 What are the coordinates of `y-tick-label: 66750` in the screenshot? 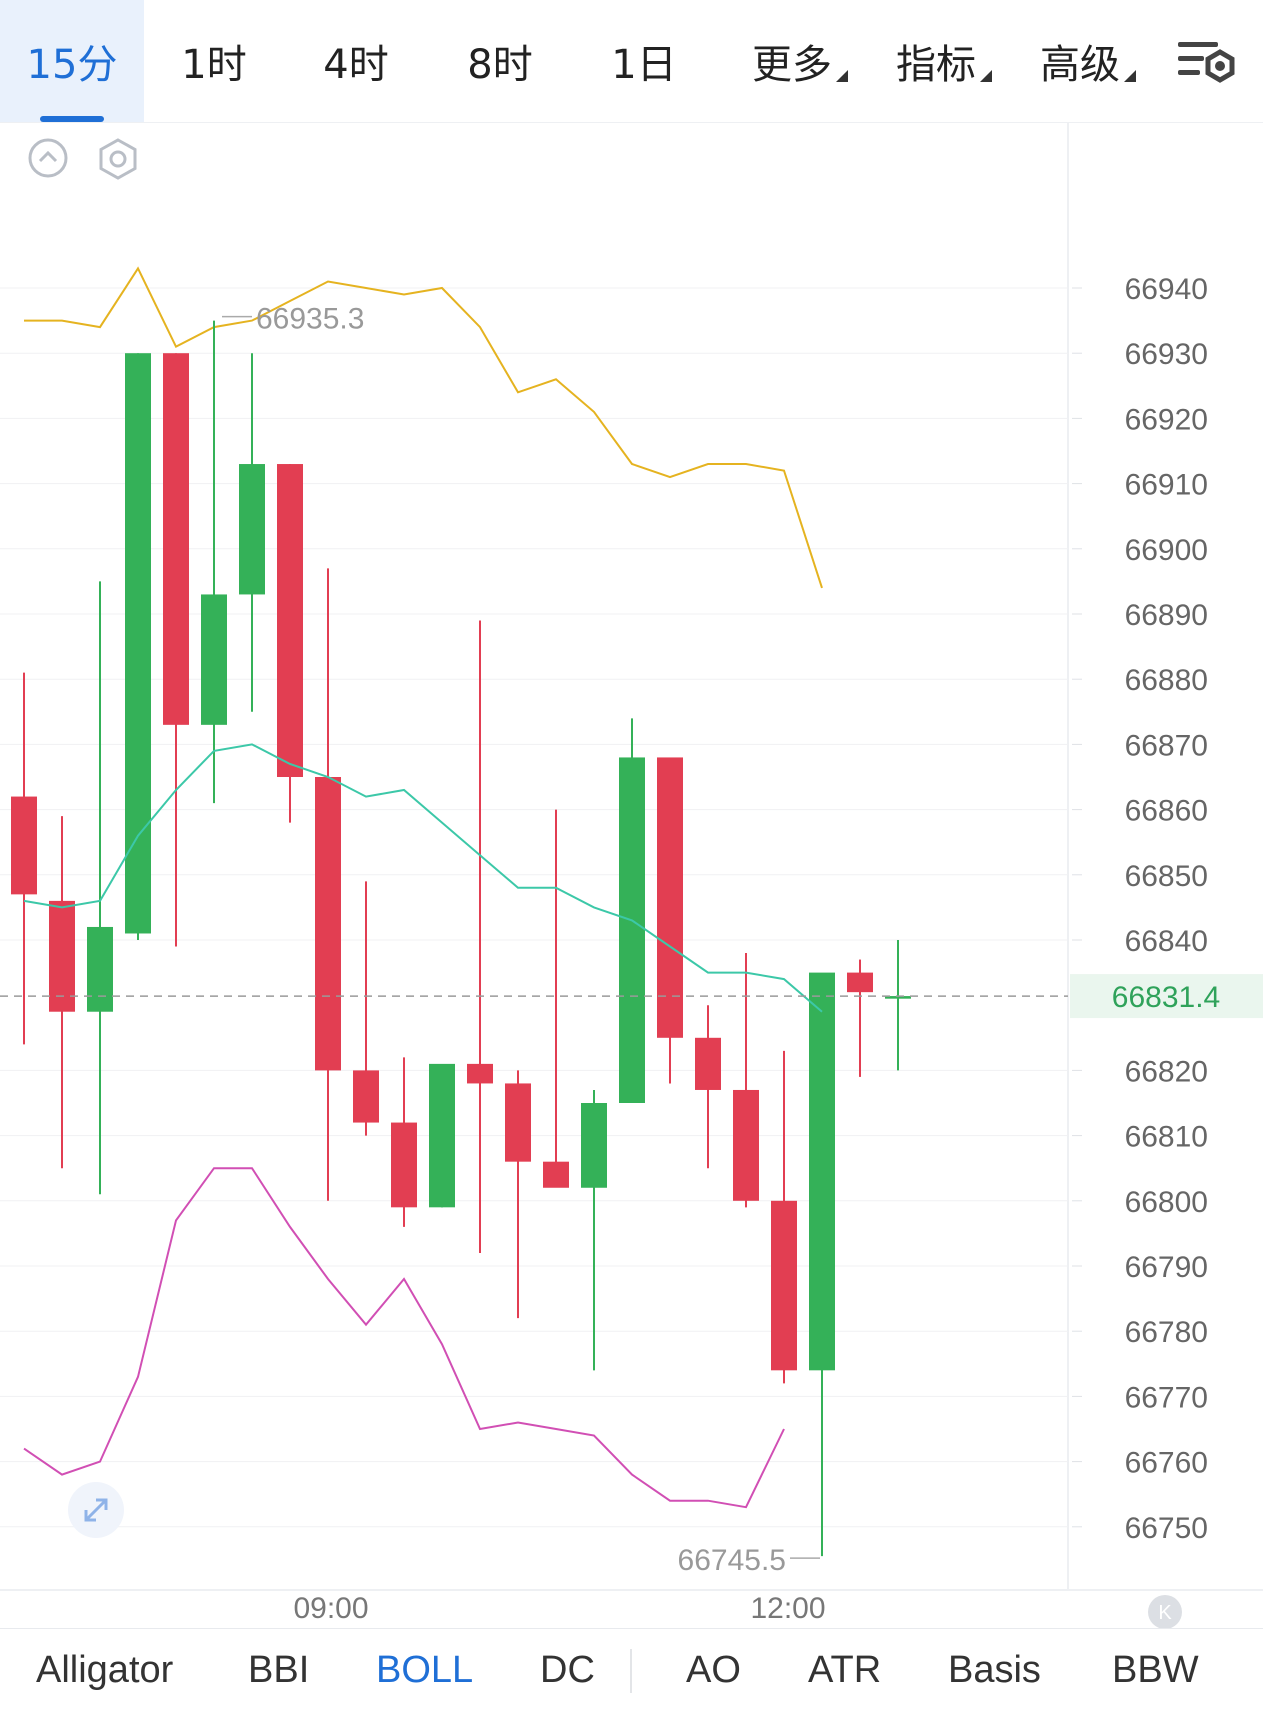 It's located at (1166, 1528).